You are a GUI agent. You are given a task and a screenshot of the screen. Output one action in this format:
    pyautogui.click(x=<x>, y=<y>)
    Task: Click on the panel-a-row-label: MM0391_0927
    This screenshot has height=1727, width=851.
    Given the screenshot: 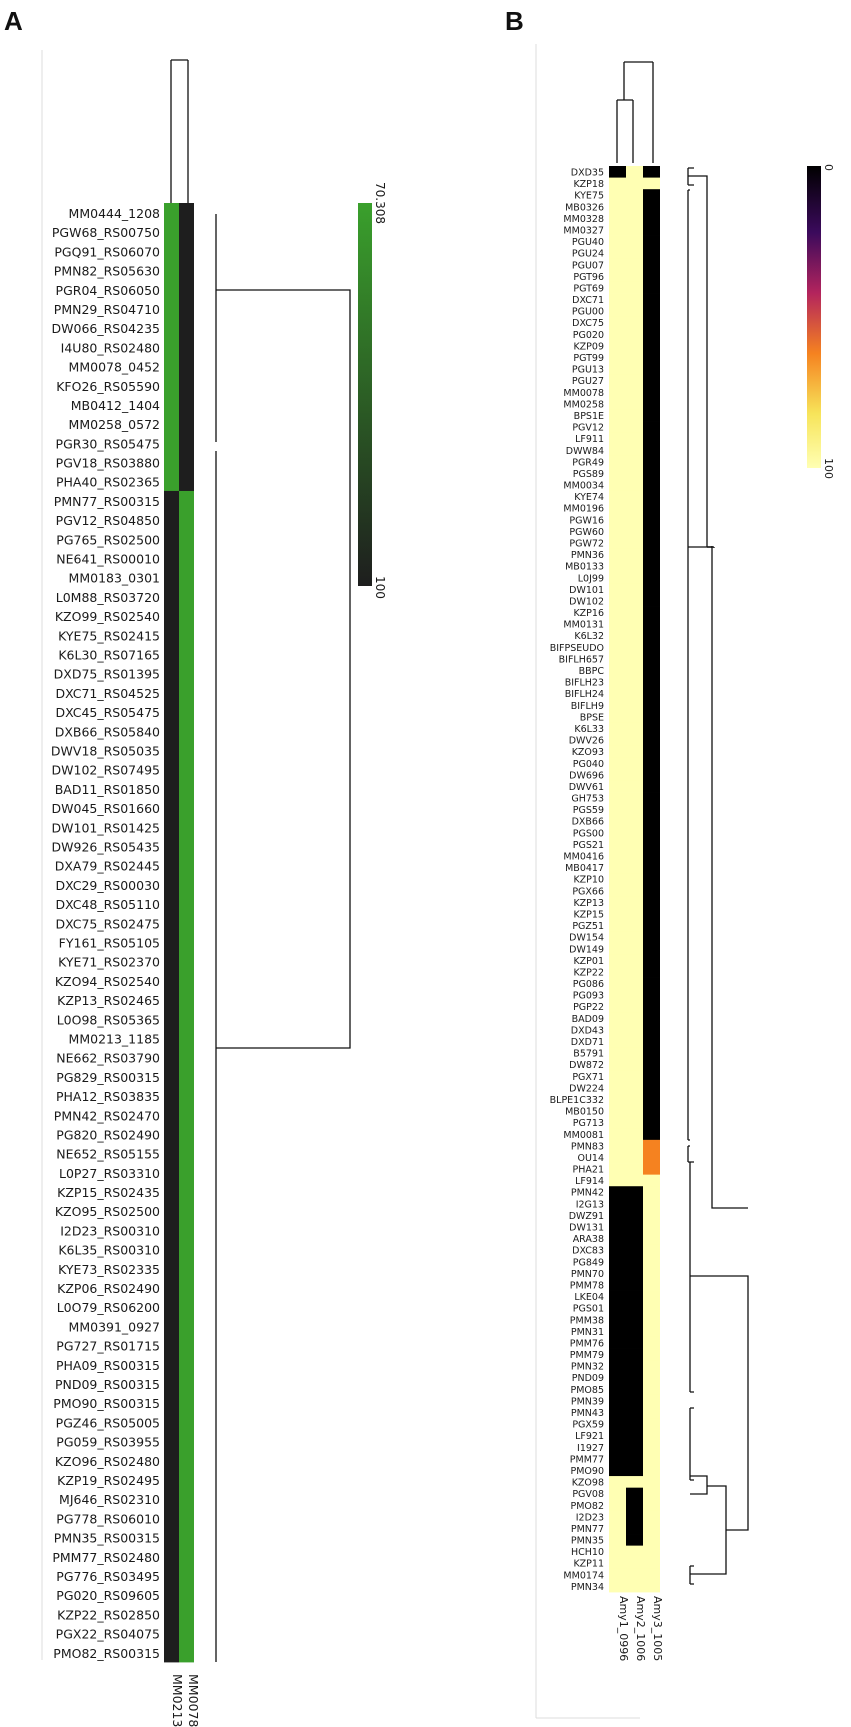 What is the action you would take?
    pyautogui.click(x=114, y=1326)
    